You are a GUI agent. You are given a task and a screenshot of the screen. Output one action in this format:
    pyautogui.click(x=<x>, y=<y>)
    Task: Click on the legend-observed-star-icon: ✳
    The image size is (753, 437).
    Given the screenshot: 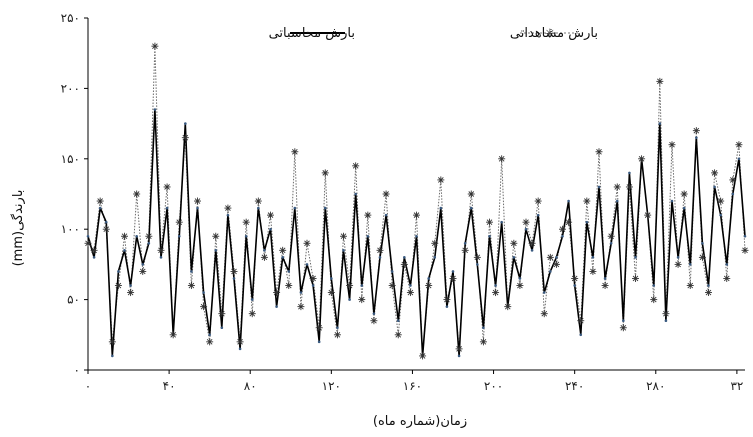 What is the action you would take?
    pyautogui.click(x=550, y=34)
    